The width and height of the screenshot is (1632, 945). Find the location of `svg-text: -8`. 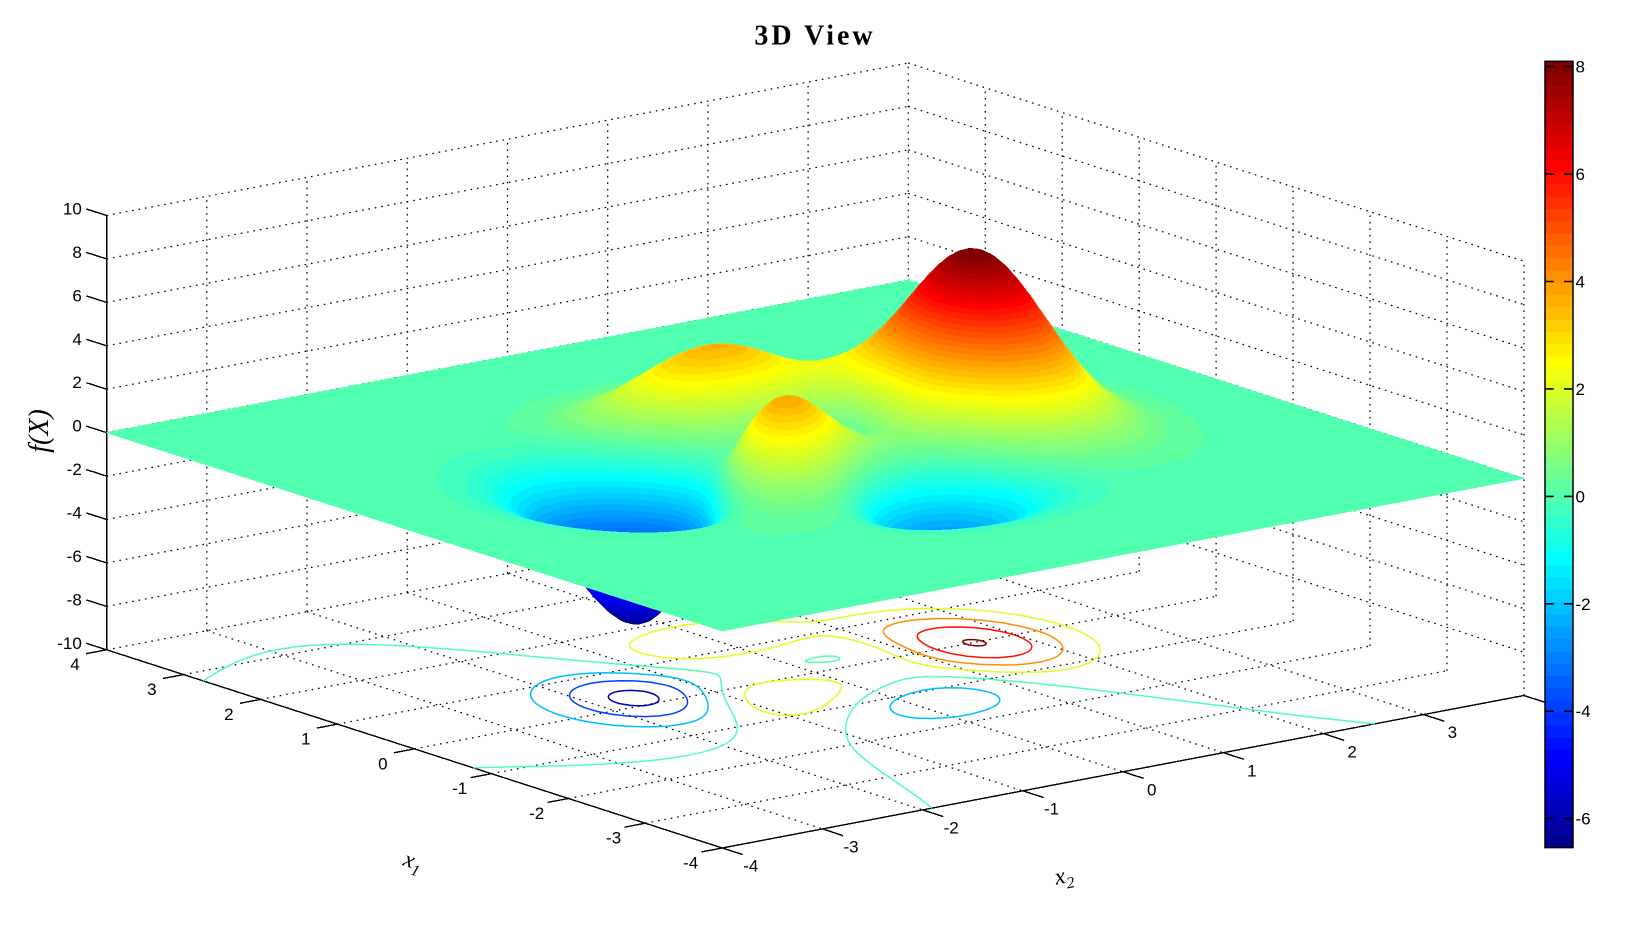

svg-text: -8 is located at coordinates (74, 599).